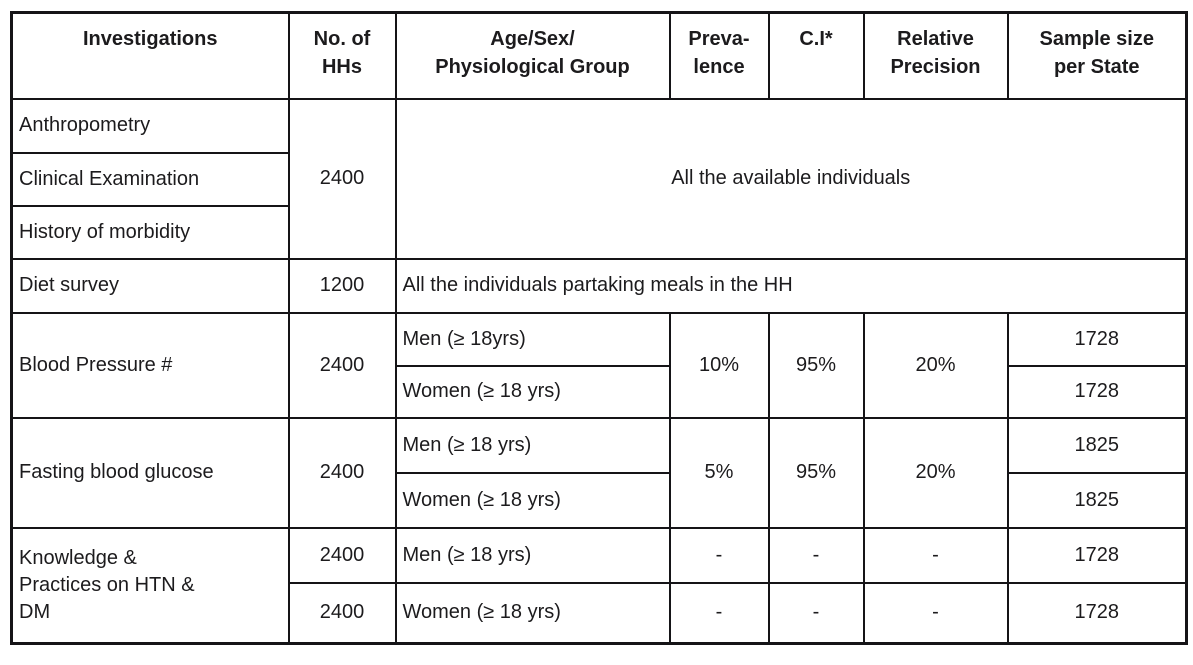 This screenshot has height=665, width=1193. What do you see at coordinates (719, 55) in the screenshot?
I see `header-prevalence: Preva- lence` at bounding box center [719, 55].